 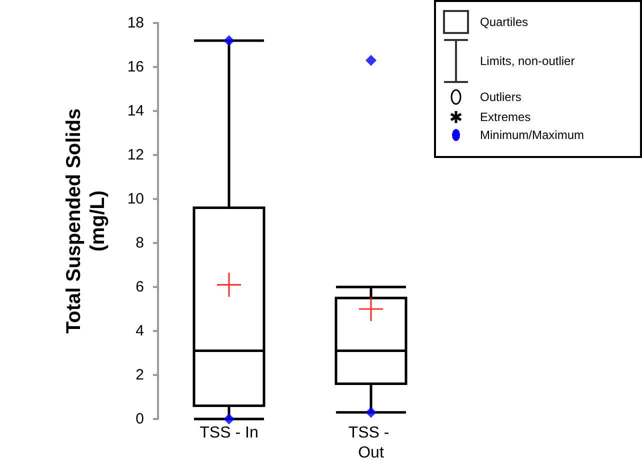 What do you see at coordinates (135, 111) in the screenshot?
I see `y-tick-label: 14` at bounding box center [135, 111].